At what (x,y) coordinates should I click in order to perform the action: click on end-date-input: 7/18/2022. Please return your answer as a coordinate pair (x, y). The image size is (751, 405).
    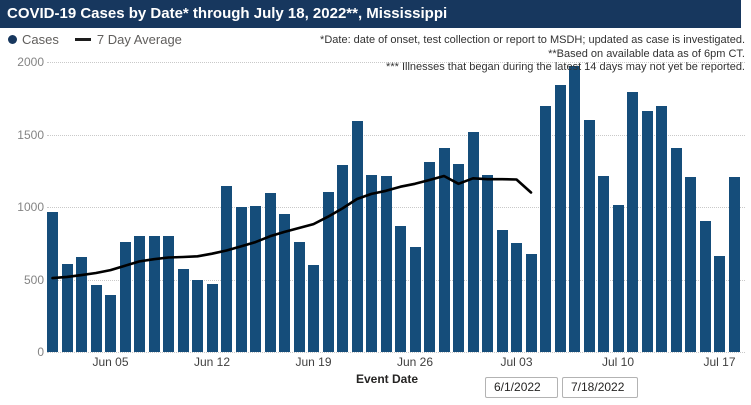
    Looking at the image, I should click on (600, 387).